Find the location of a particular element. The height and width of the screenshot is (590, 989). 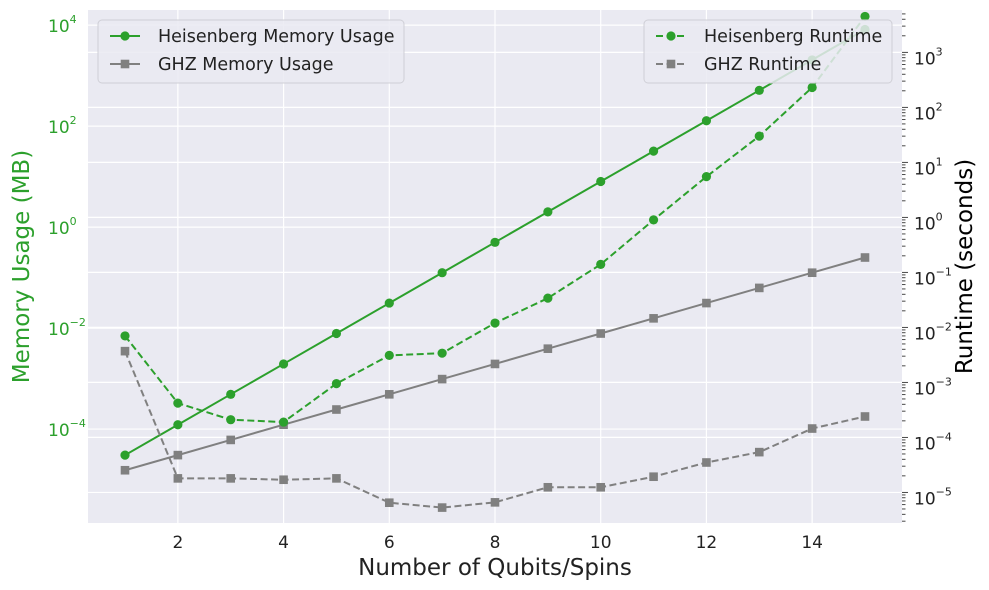

legend-top-right: Heisenberg Runtime GHZ Runtime is located at coordinates (768, 51).